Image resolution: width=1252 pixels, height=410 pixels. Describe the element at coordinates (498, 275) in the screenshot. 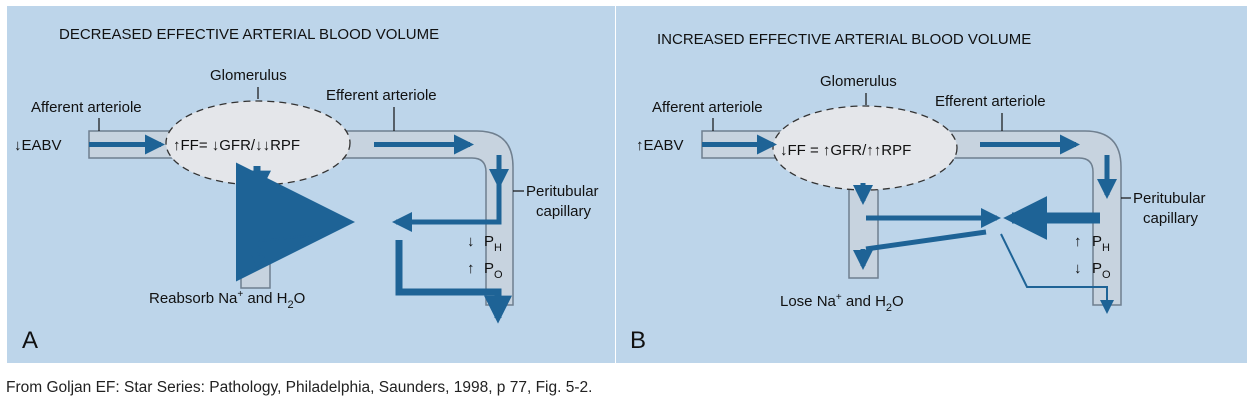

I see `panel-a-po-subscript: O` at that location.